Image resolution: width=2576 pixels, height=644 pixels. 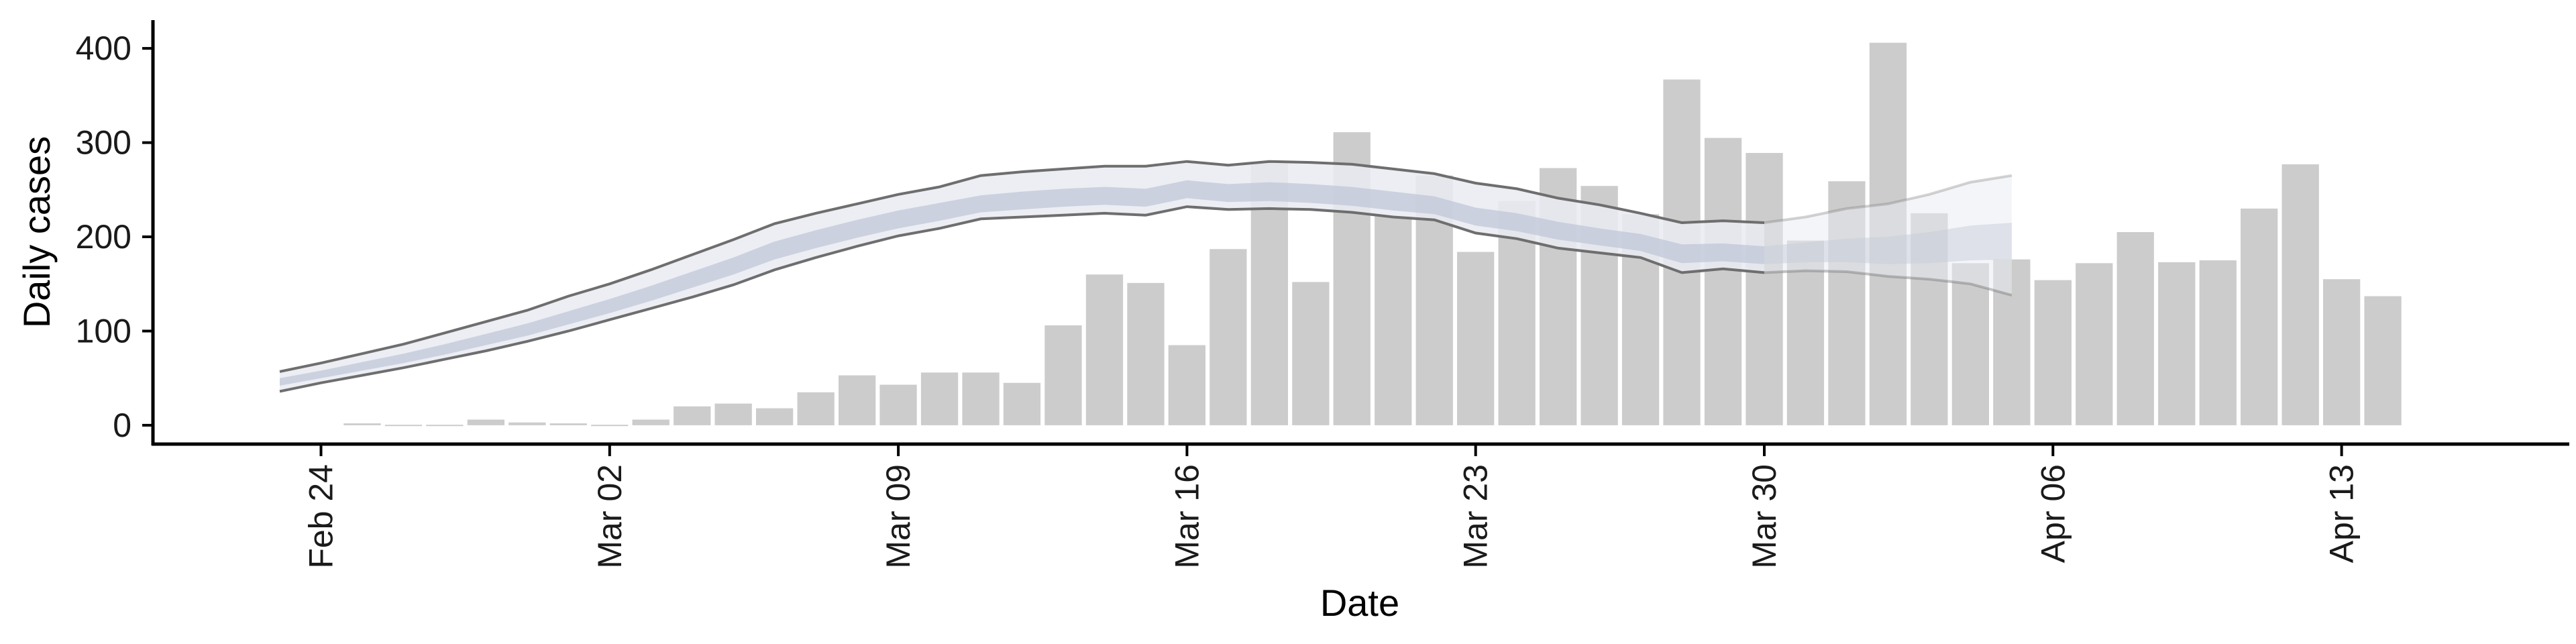 I want to click on y-tick-label: 300, so click(x=103, y=143).